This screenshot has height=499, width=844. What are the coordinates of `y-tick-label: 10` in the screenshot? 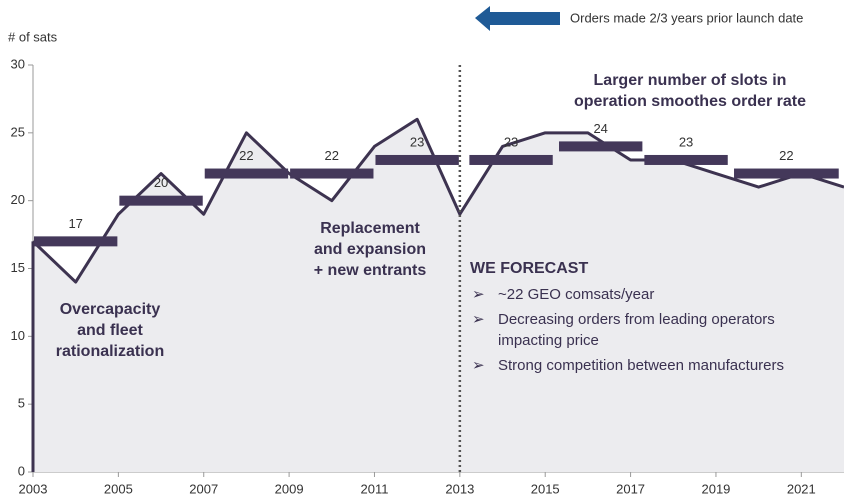 It's located at (18, 335).